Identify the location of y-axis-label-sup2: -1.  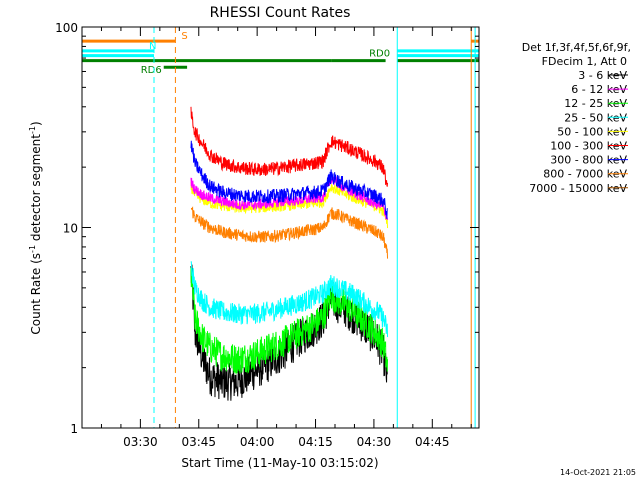
(32, 130).